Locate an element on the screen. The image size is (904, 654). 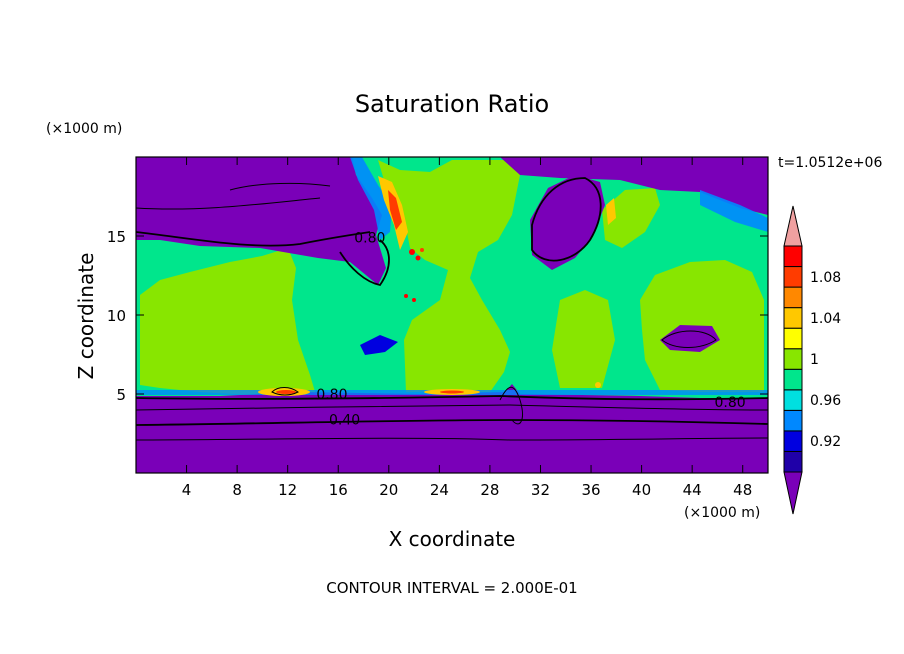
region-saturated-center is located at coordinates (449, 276).